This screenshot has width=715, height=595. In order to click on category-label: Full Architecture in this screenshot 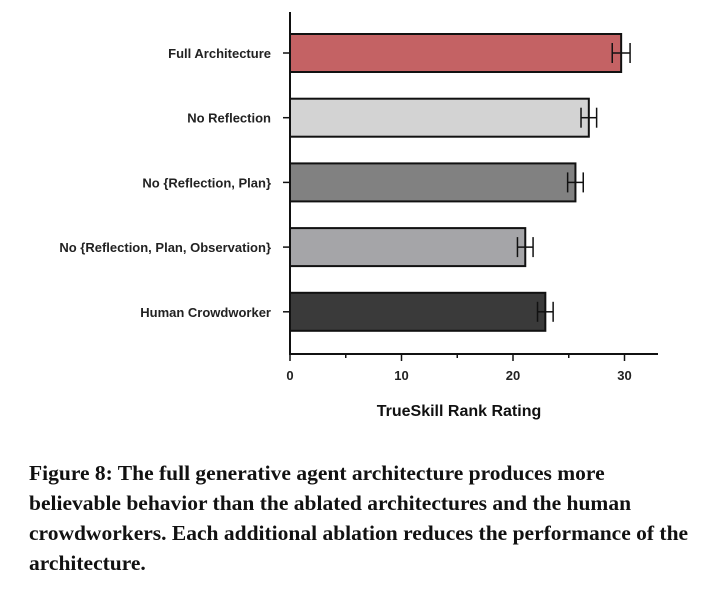, I will do `click(219, 53)`.